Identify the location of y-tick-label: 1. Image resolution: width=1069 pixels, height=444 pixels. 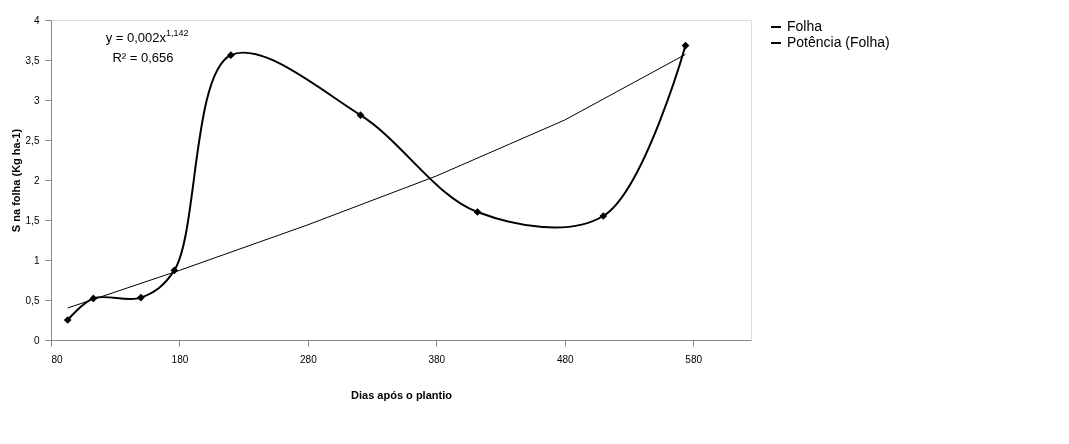
(36, 260).